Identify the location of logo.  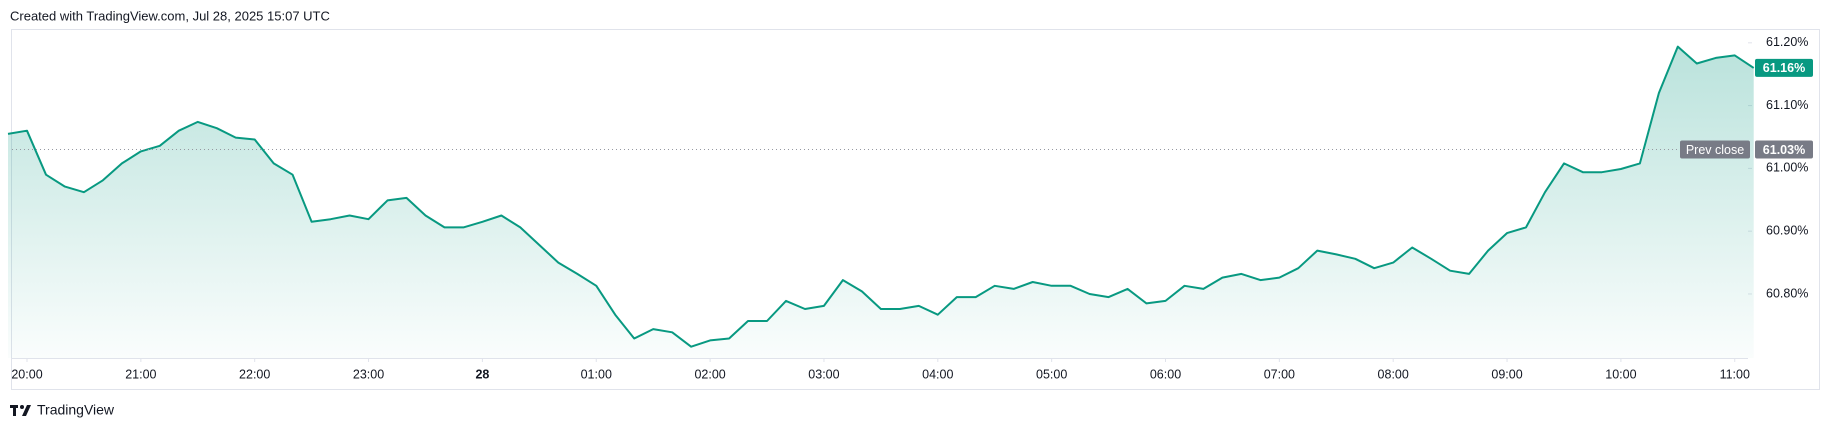
(20, 410).